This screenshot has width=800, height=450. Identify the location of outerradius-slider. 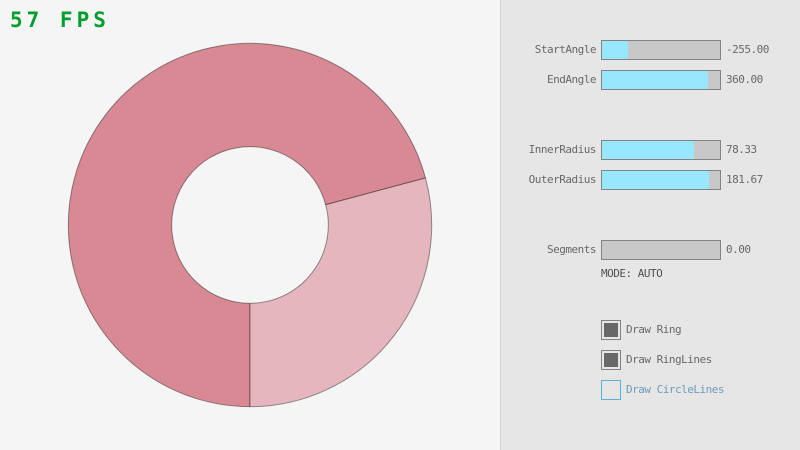
(661, 180).